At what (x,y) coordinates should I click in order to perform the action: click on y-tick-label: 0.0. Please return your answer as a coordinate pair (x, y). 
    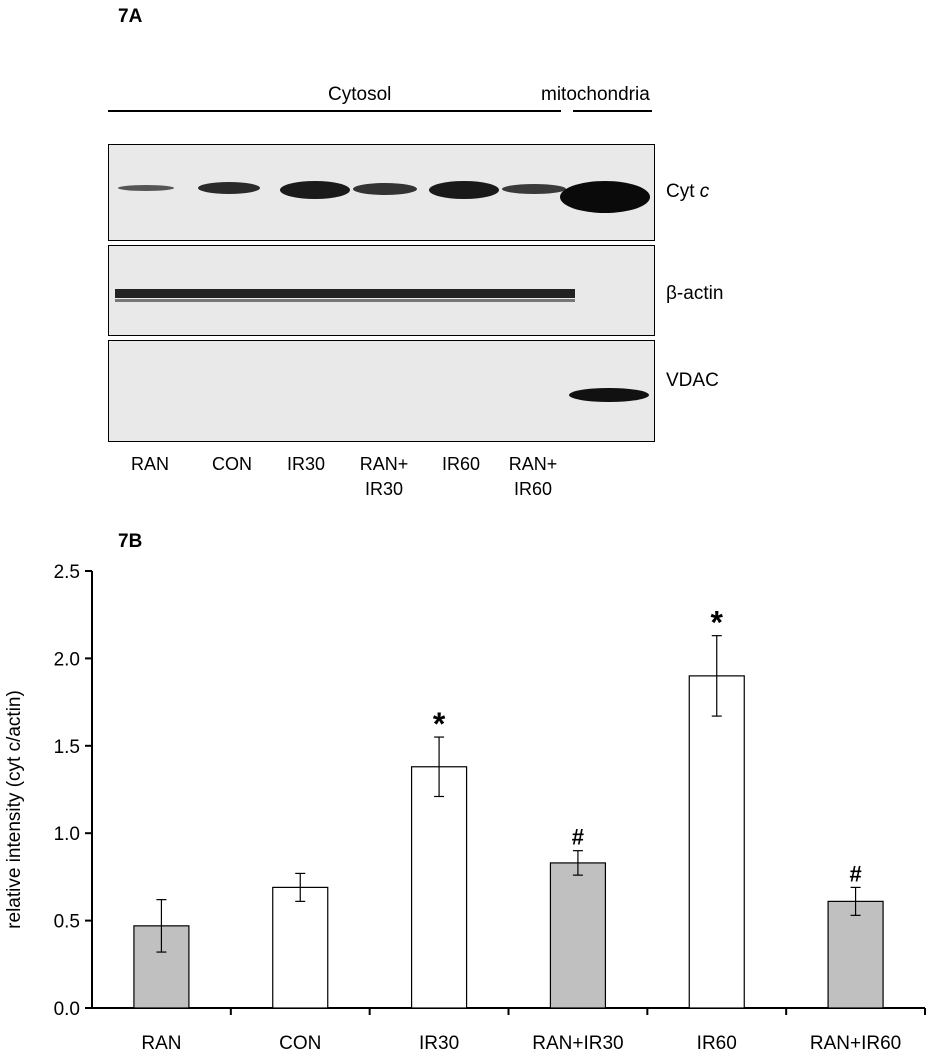
    Looking at the image, I should click on (67, 1009).